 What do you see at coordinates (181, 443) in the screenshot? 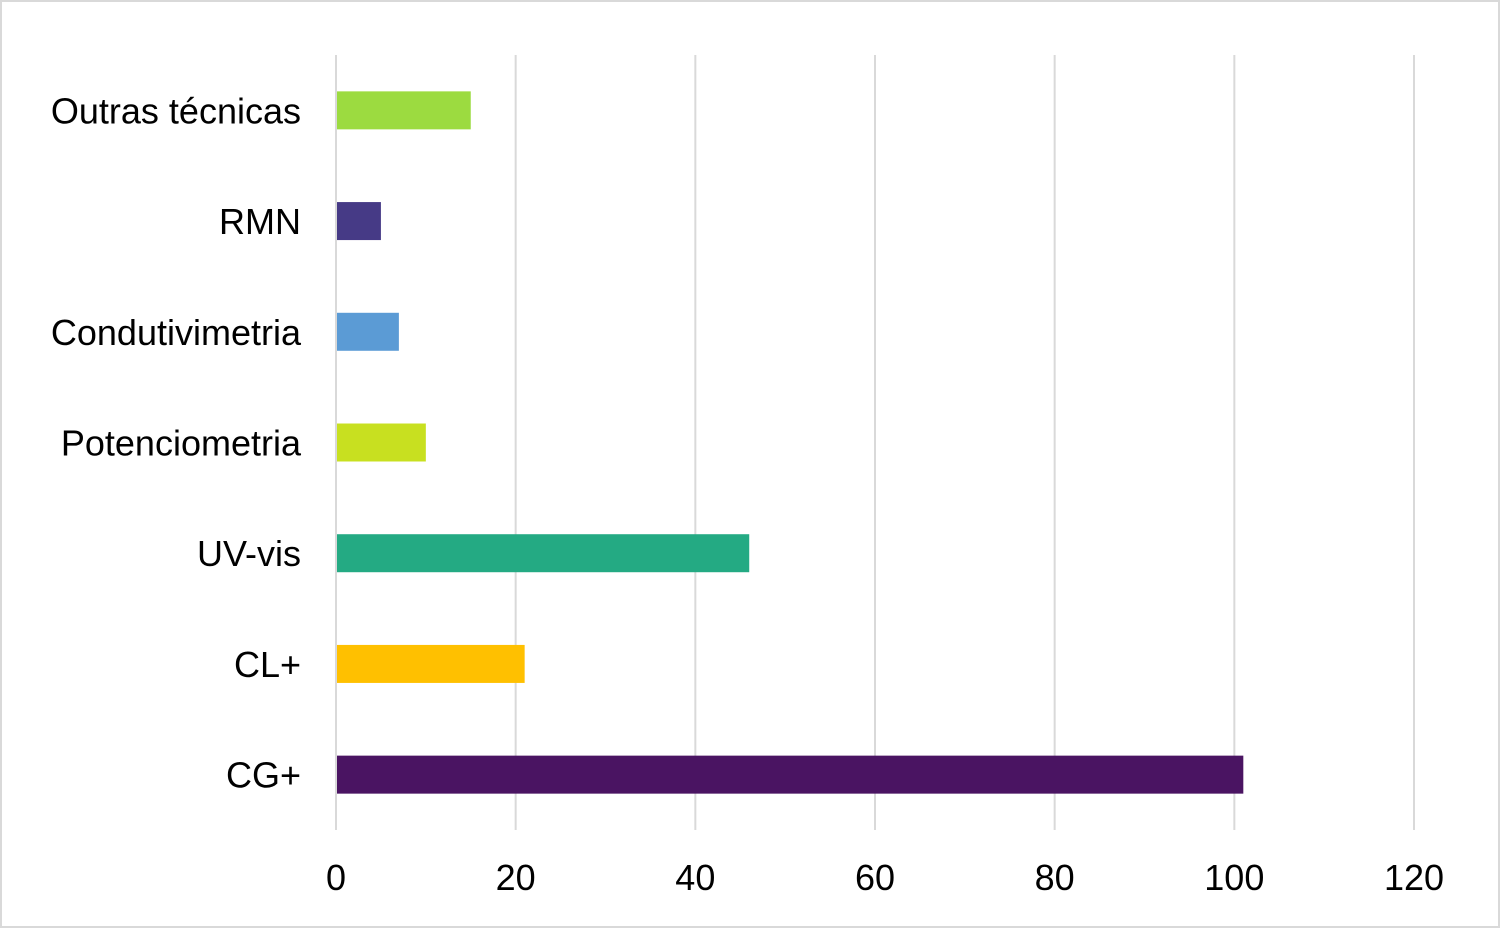
I see `y-category-label: Potenciometria` at bounding box center [181, 443].